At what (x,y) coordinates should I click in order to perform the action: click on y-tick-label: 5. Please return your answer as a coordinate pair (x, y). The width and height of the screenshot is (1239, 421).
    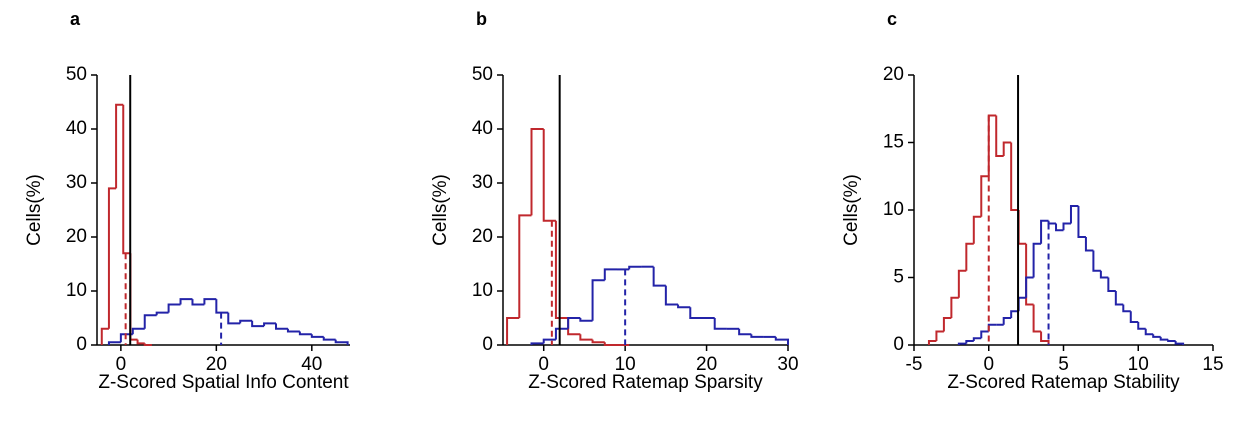
    Looking at the image, I should click on (898, 277).